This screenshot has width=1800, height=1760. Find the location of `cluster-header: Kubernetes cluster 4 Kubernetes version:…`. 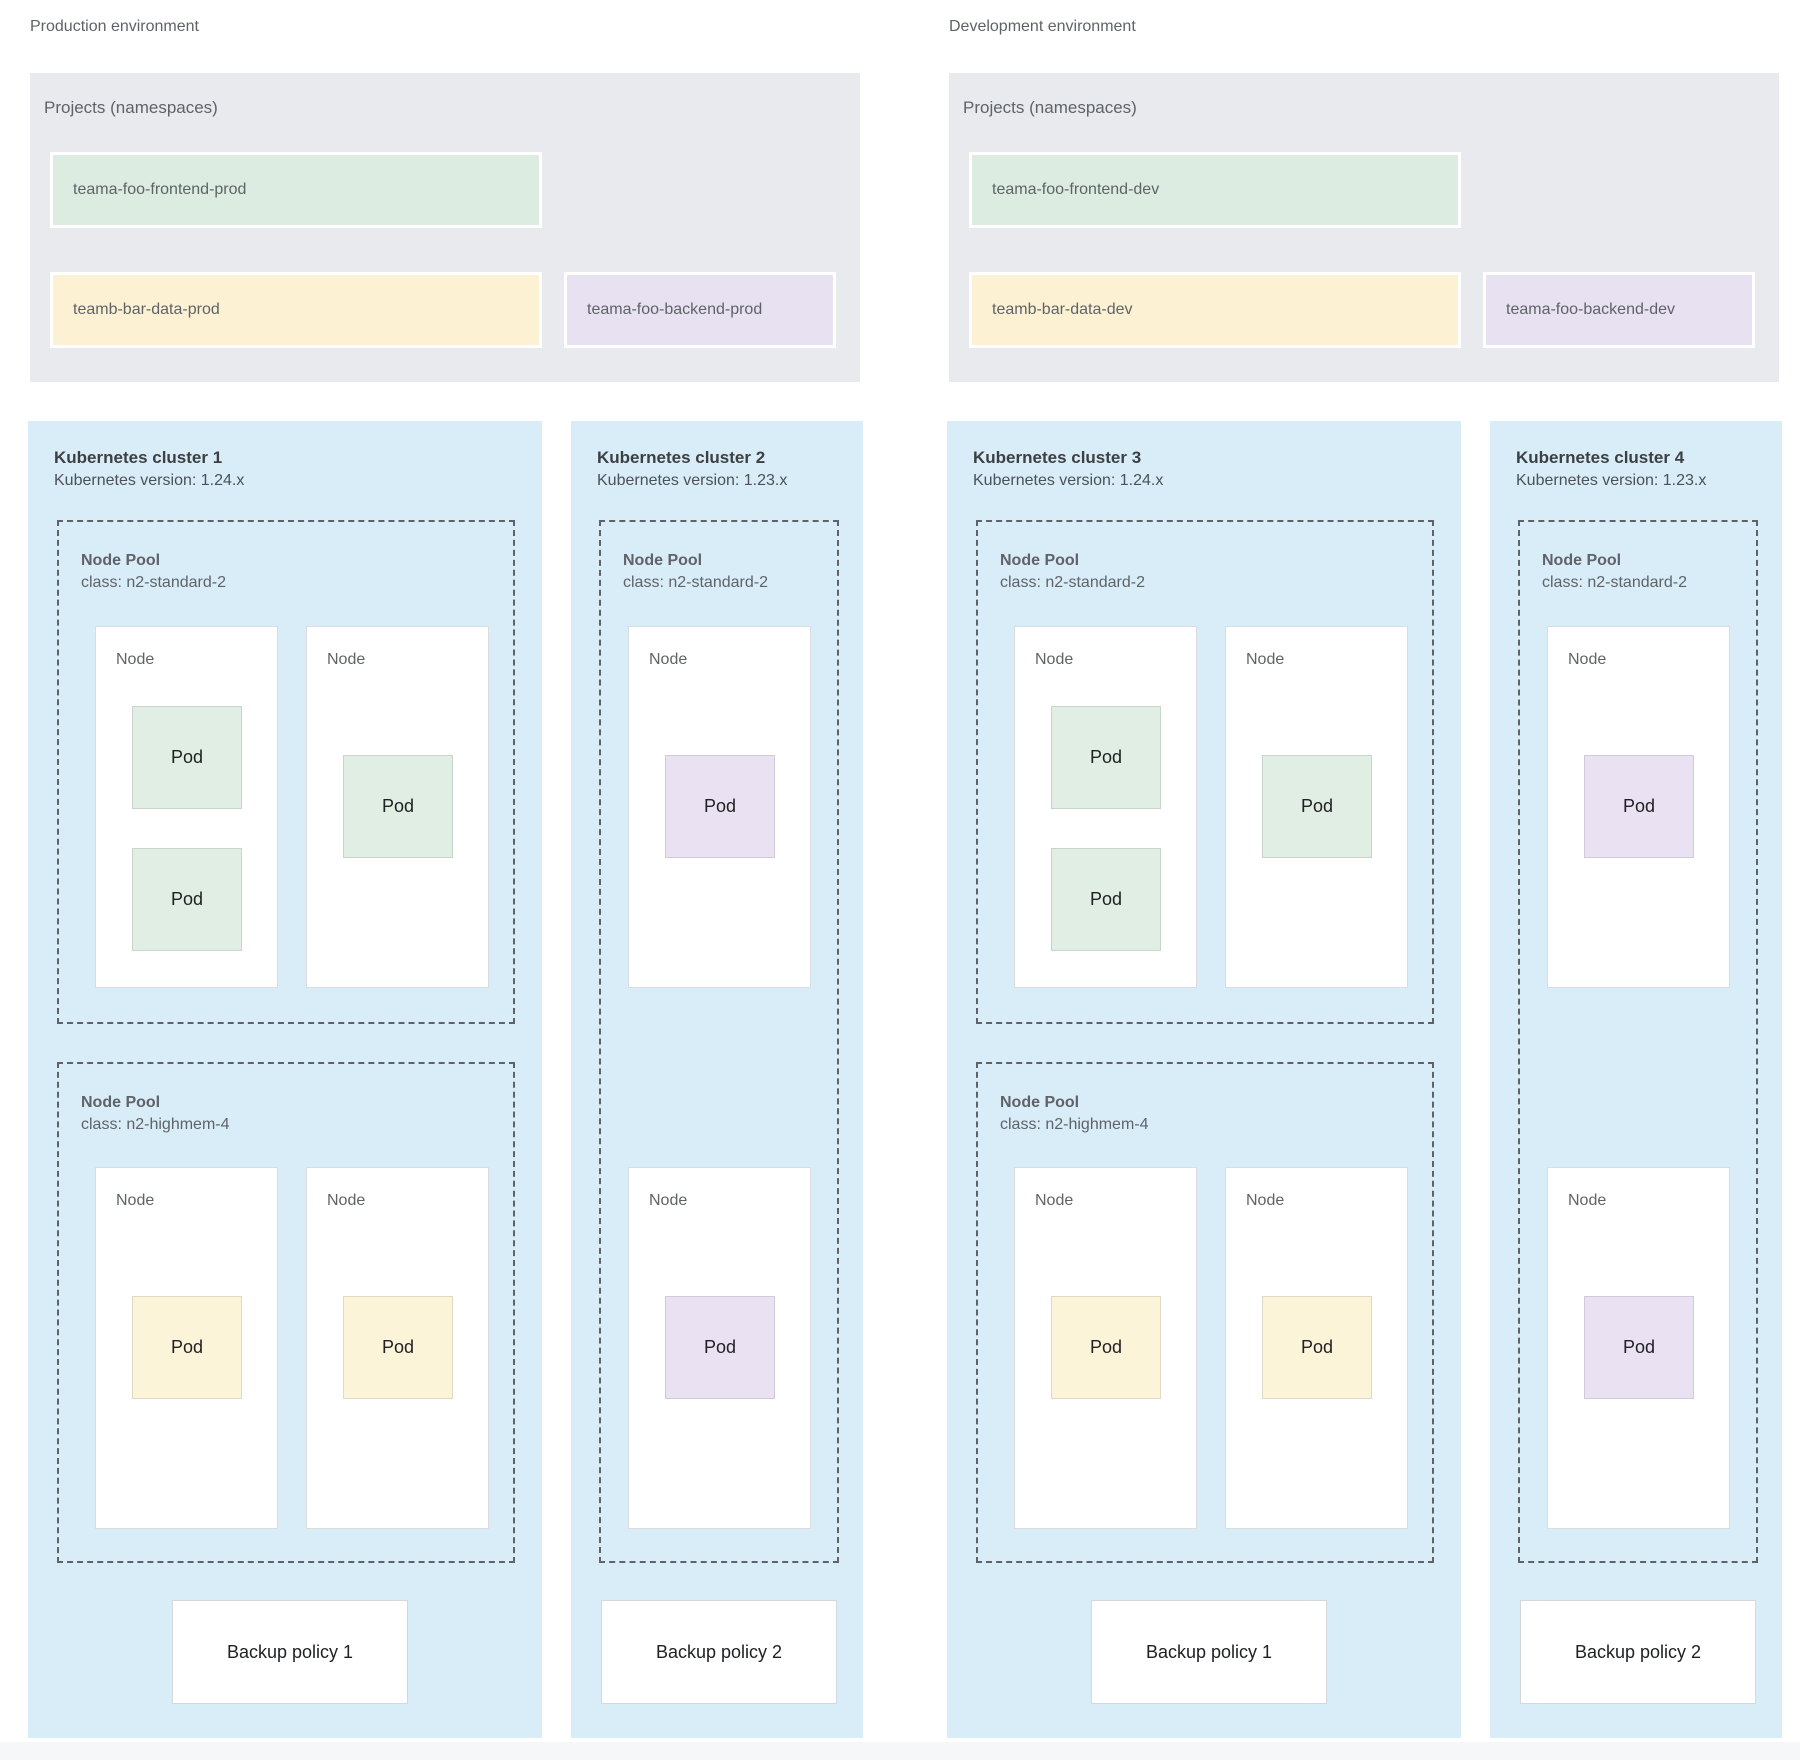

cluster-header: Kubernetes cluster 4 Kubernetes version:… is located at coordinates (1611, 469).